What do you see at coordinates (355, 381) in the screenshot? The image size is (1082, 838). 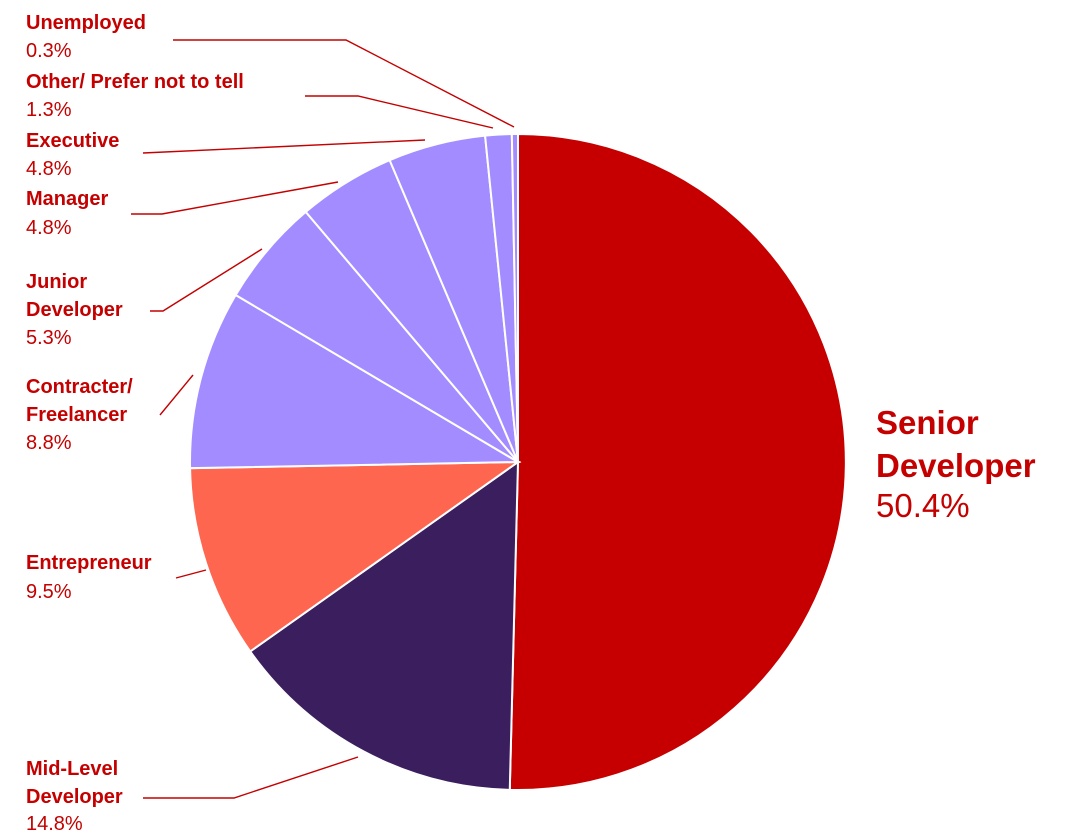 I see `pie-slice-contracter-freelancer` at bounding box center [355, 381].